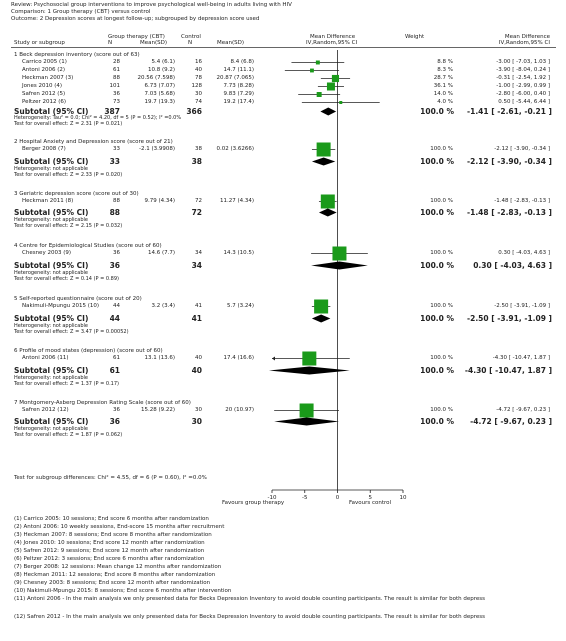  Describe the element at coordinates (332, 43) in the screenshot. I see `col-md-sub: IV,Random,95% CI` at that location.